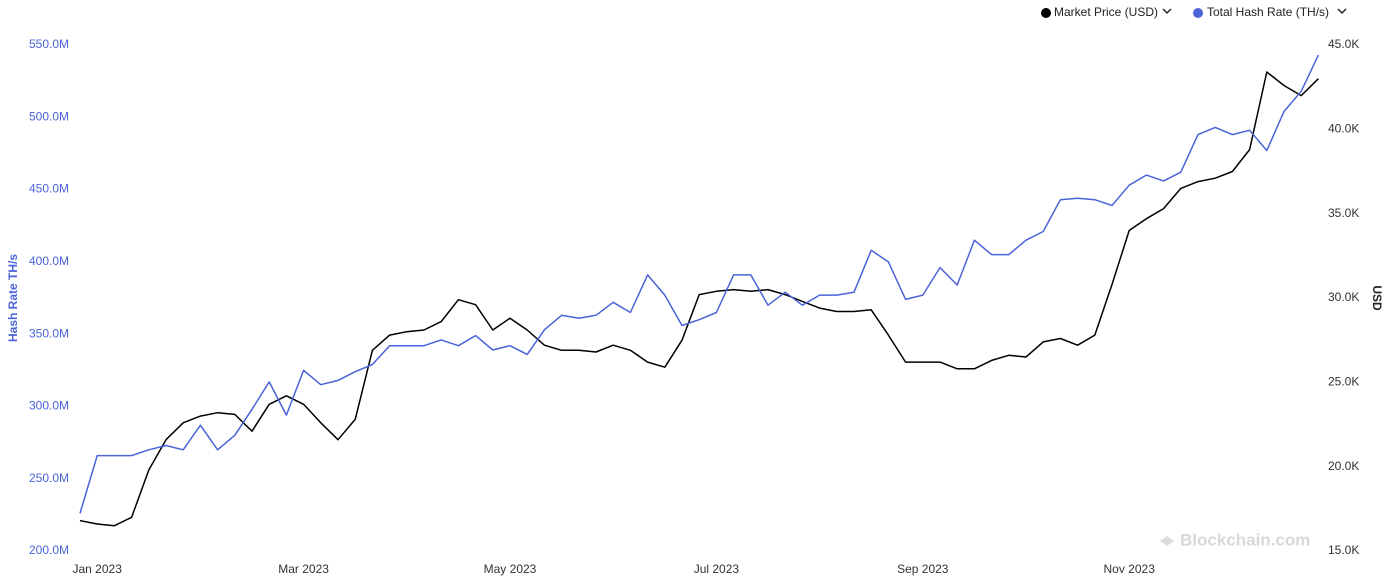 This screenshot has height=582, width=1391. I want to click on y-tick-label: 300.0M, so click(49, 406).